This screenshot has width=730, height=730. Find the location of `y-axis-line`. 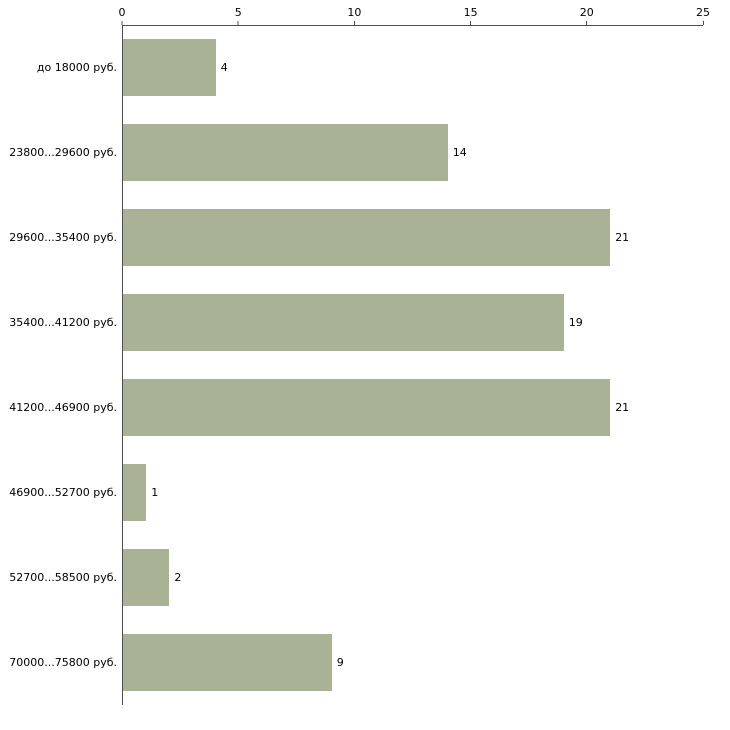

y-axis-line is located at coordinates (122, 365).